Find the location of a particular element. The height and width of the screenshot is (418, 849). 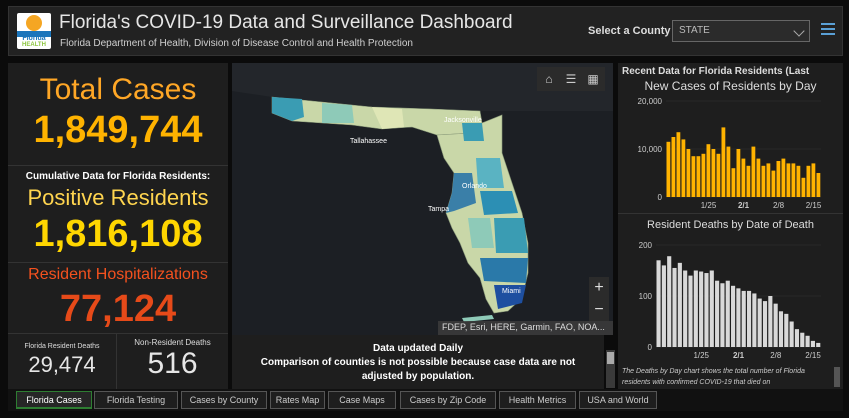

total-cases-value: 1,849,744 is located at coordinates (118, 130).